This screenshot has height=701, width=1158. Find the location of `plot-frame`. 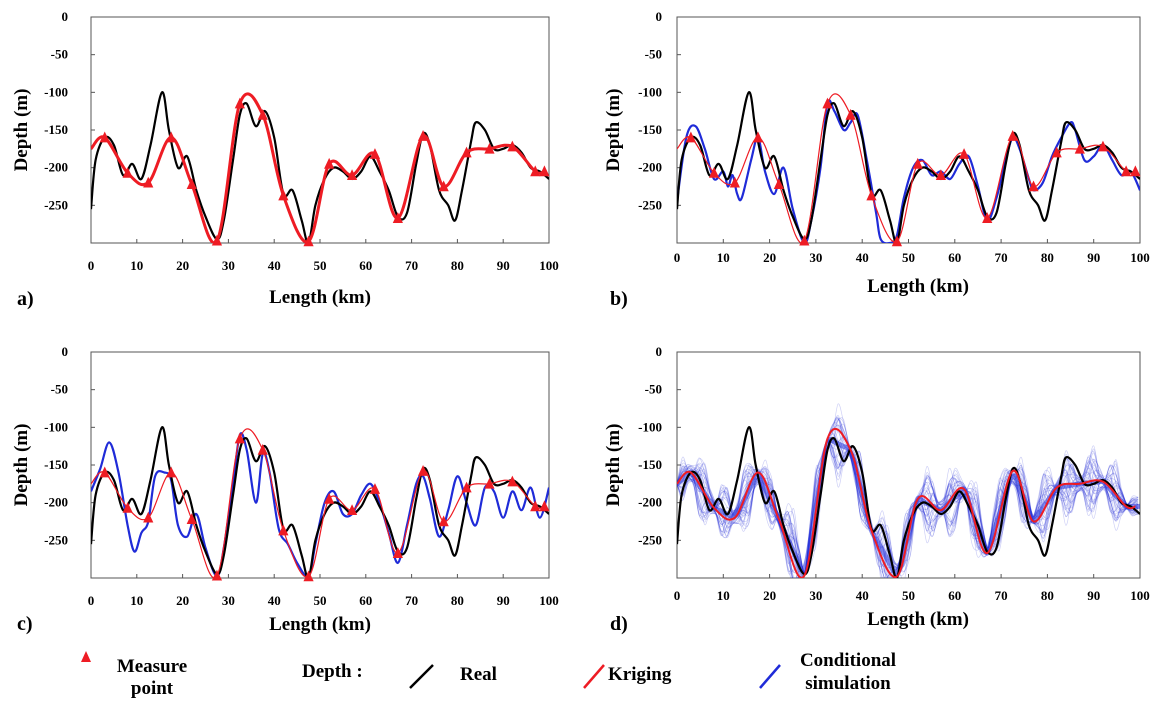

plot-frame is located at coordinates (908, 130).